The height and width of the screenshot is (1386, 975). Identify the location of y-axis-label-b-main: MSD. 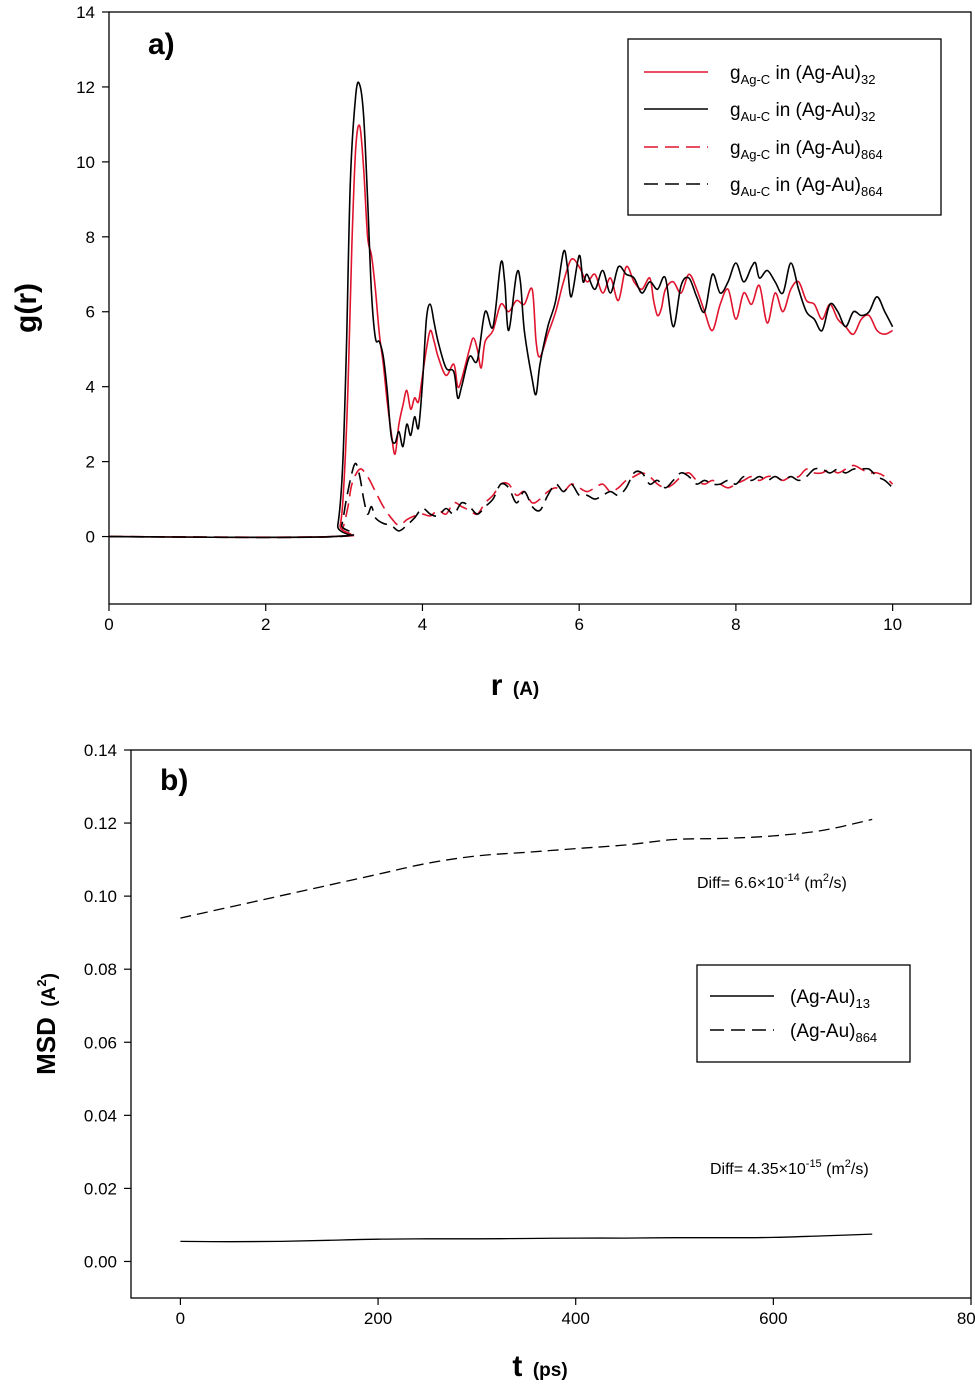
(46, 1046).